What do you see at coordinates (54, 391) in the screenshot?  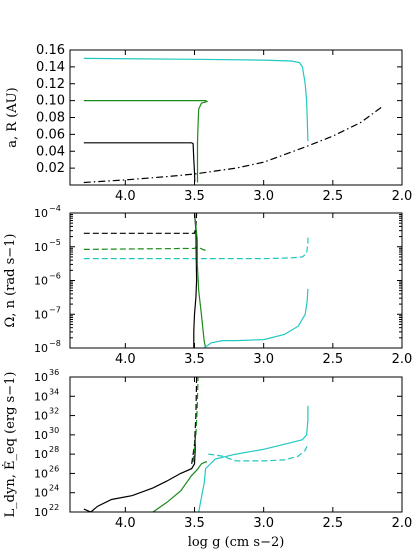 I see `y-tick-exponent: 34` at bounding box center [54, 391].